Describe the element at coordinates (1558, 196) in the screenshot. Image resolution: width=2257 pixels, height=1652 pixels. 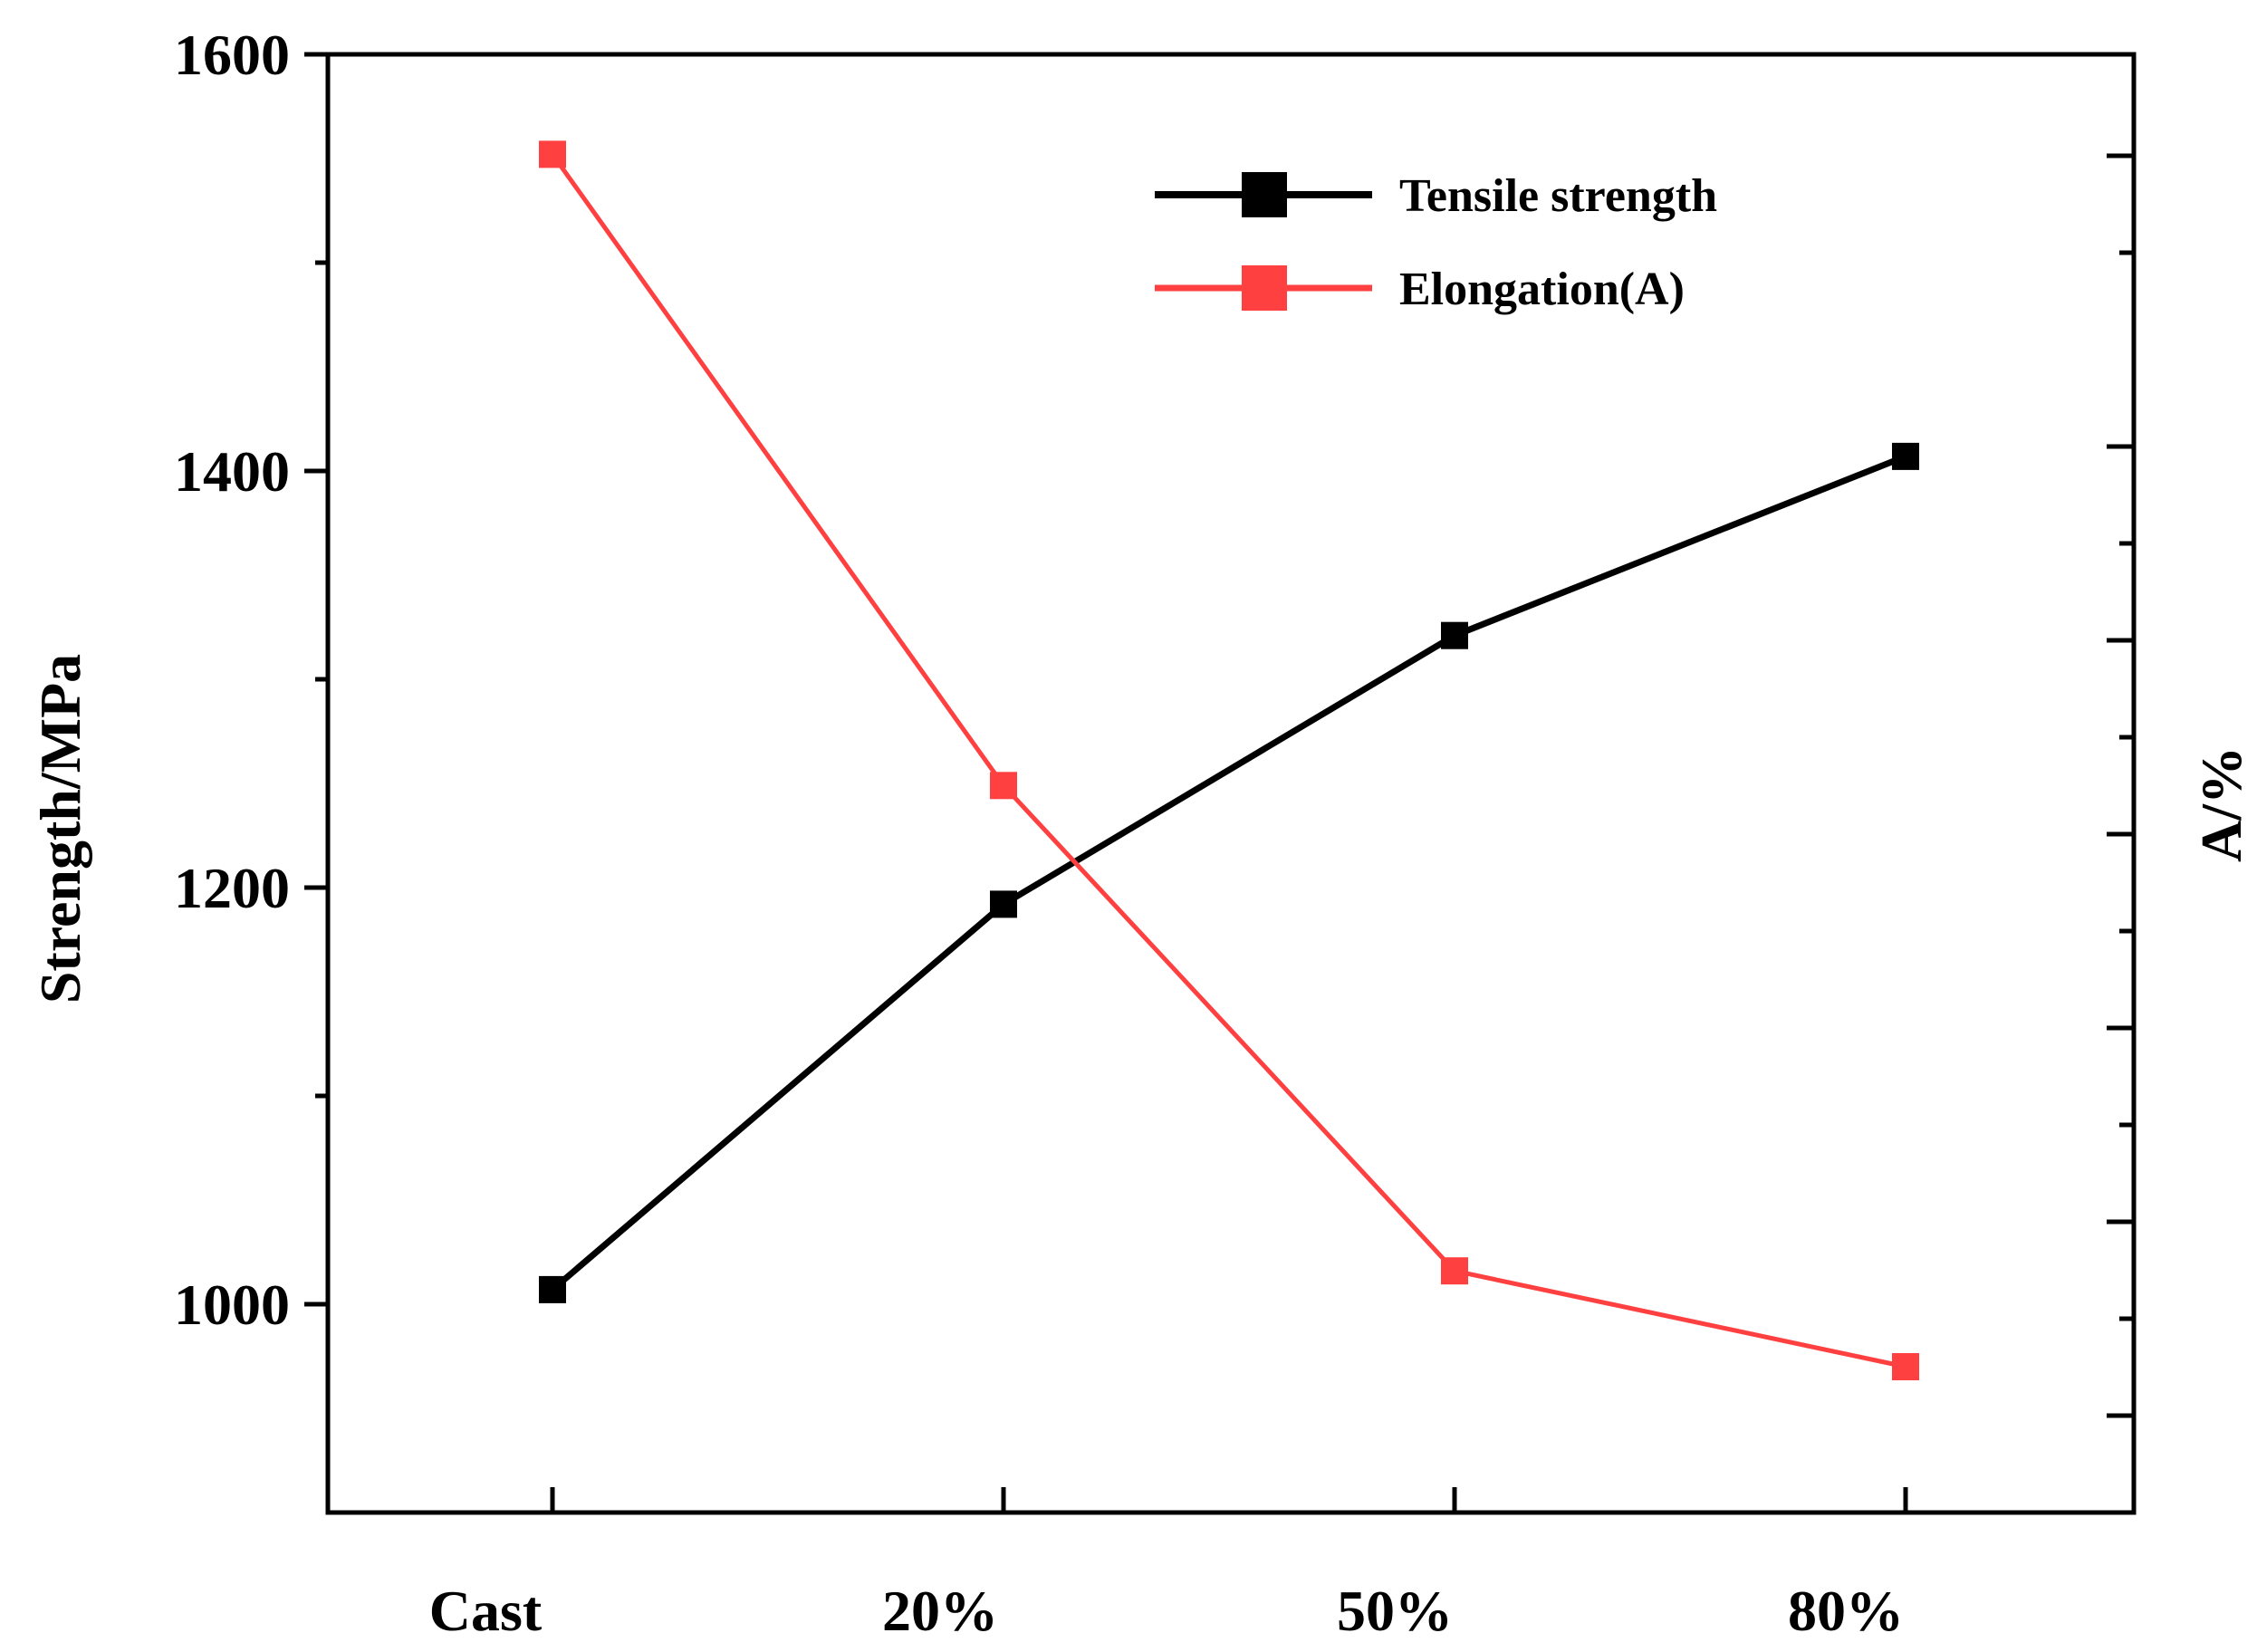
I see `legend-label: Tensile strength` at that location.